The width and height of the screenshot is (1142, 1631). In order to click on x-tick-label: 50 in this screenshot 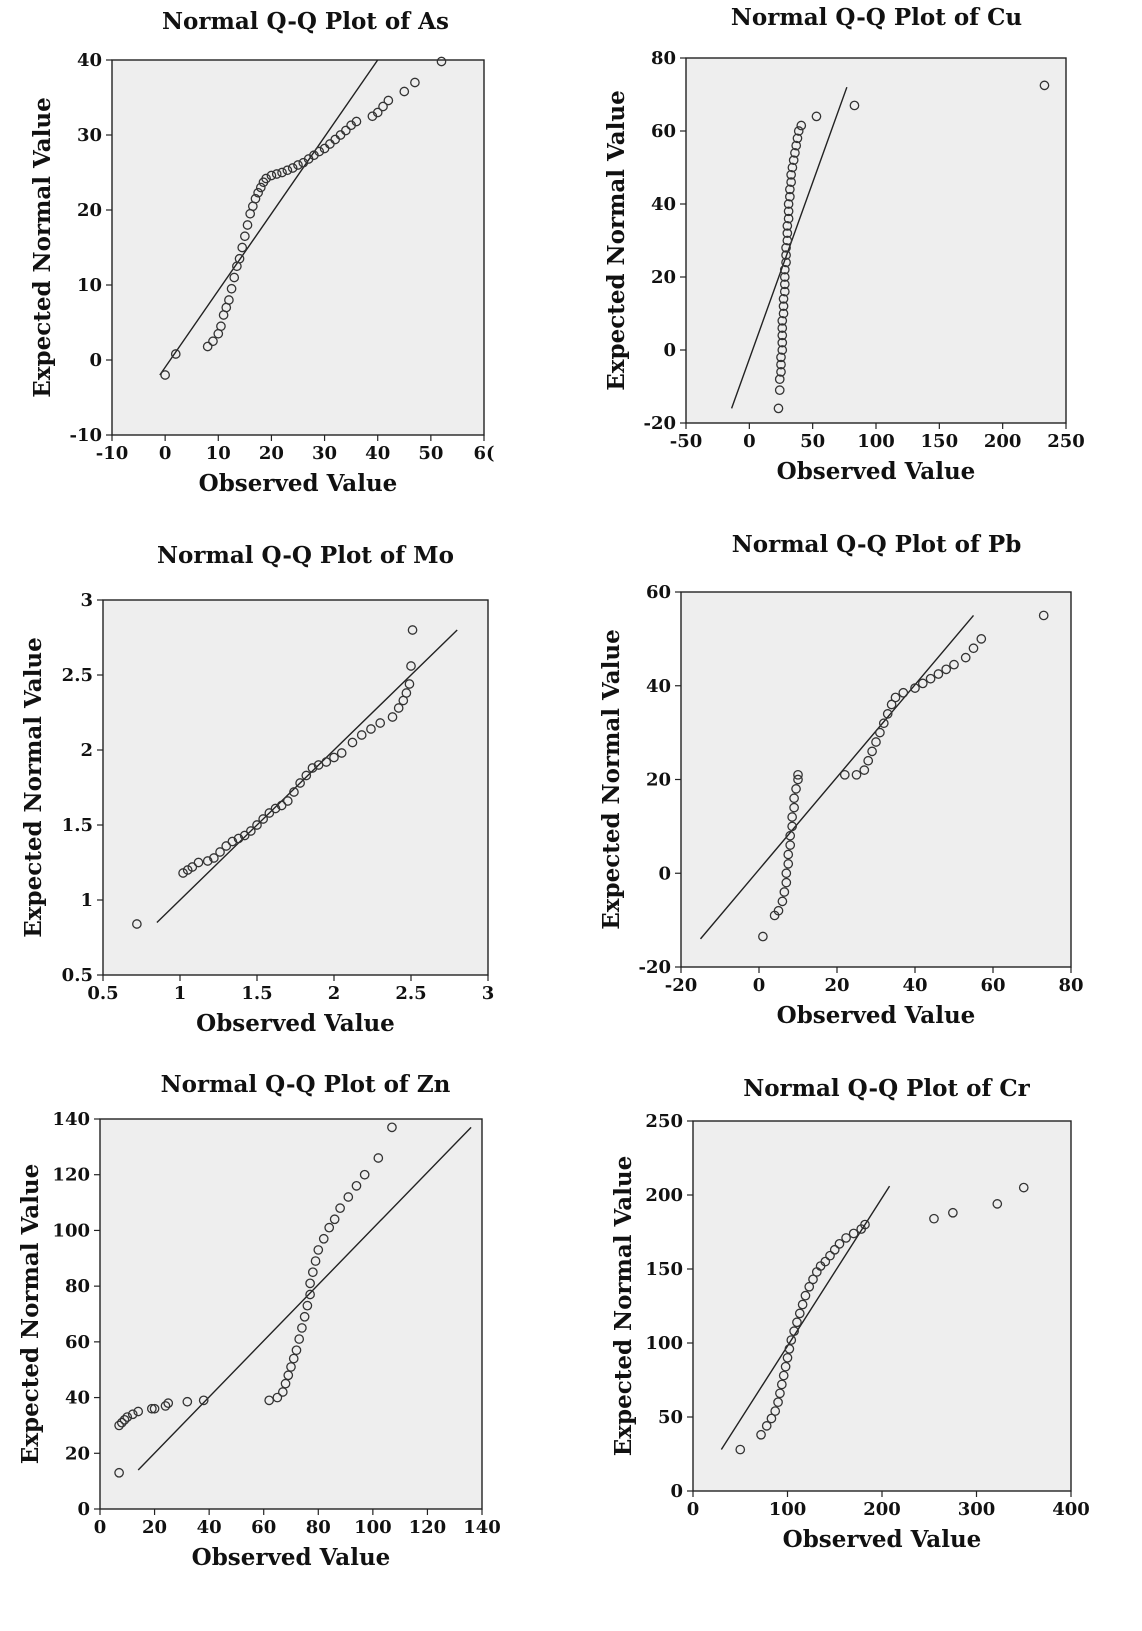, I will do `click(812, 441)`.